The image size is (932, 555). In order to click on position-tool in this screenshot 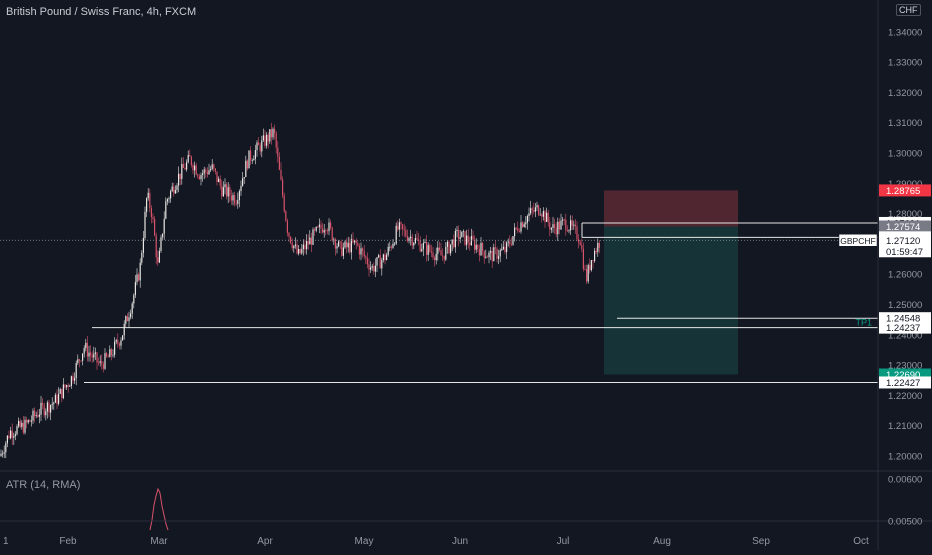, I will do `click(671, 282)`.